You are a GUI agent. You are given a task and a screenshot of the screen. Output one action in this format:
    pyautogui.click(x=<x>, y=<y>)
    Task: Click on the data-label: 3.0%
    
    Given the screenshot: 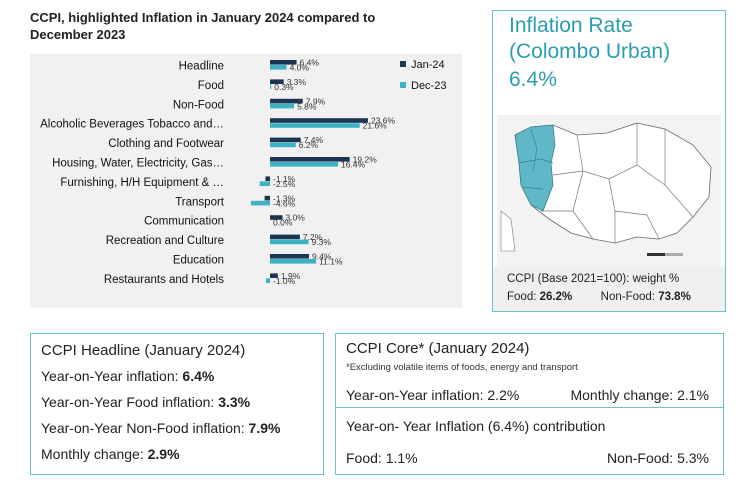 What is the action you would take?
    pyautogui.click(x=295, y=218)
    